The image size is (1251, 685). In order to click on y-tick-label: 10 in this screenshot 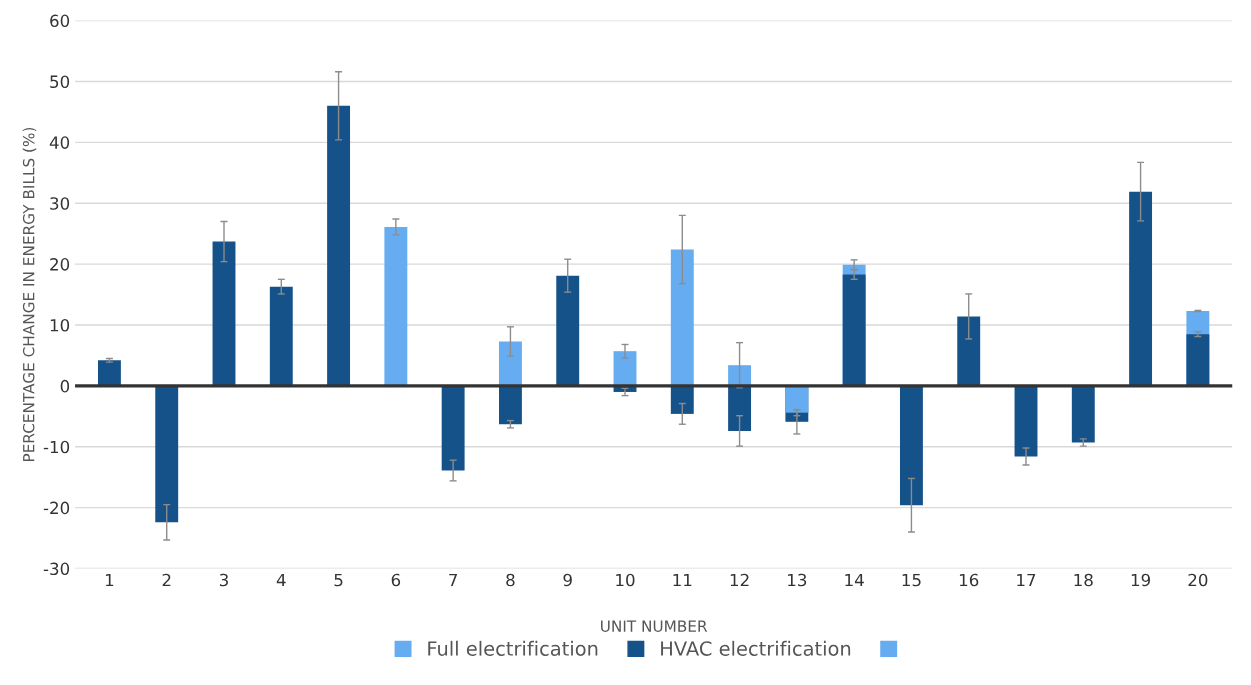, I will do `click(60, 325)`.